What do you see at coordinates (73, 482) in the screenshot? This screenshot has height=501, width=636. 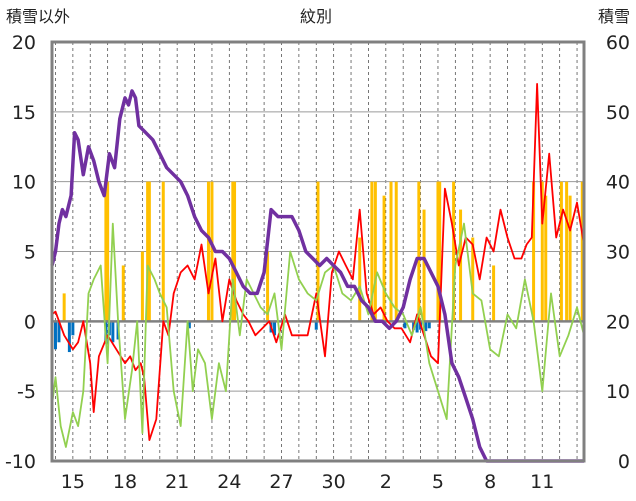 I see `x-tick-label: 15` at bounding box center [73, 482].